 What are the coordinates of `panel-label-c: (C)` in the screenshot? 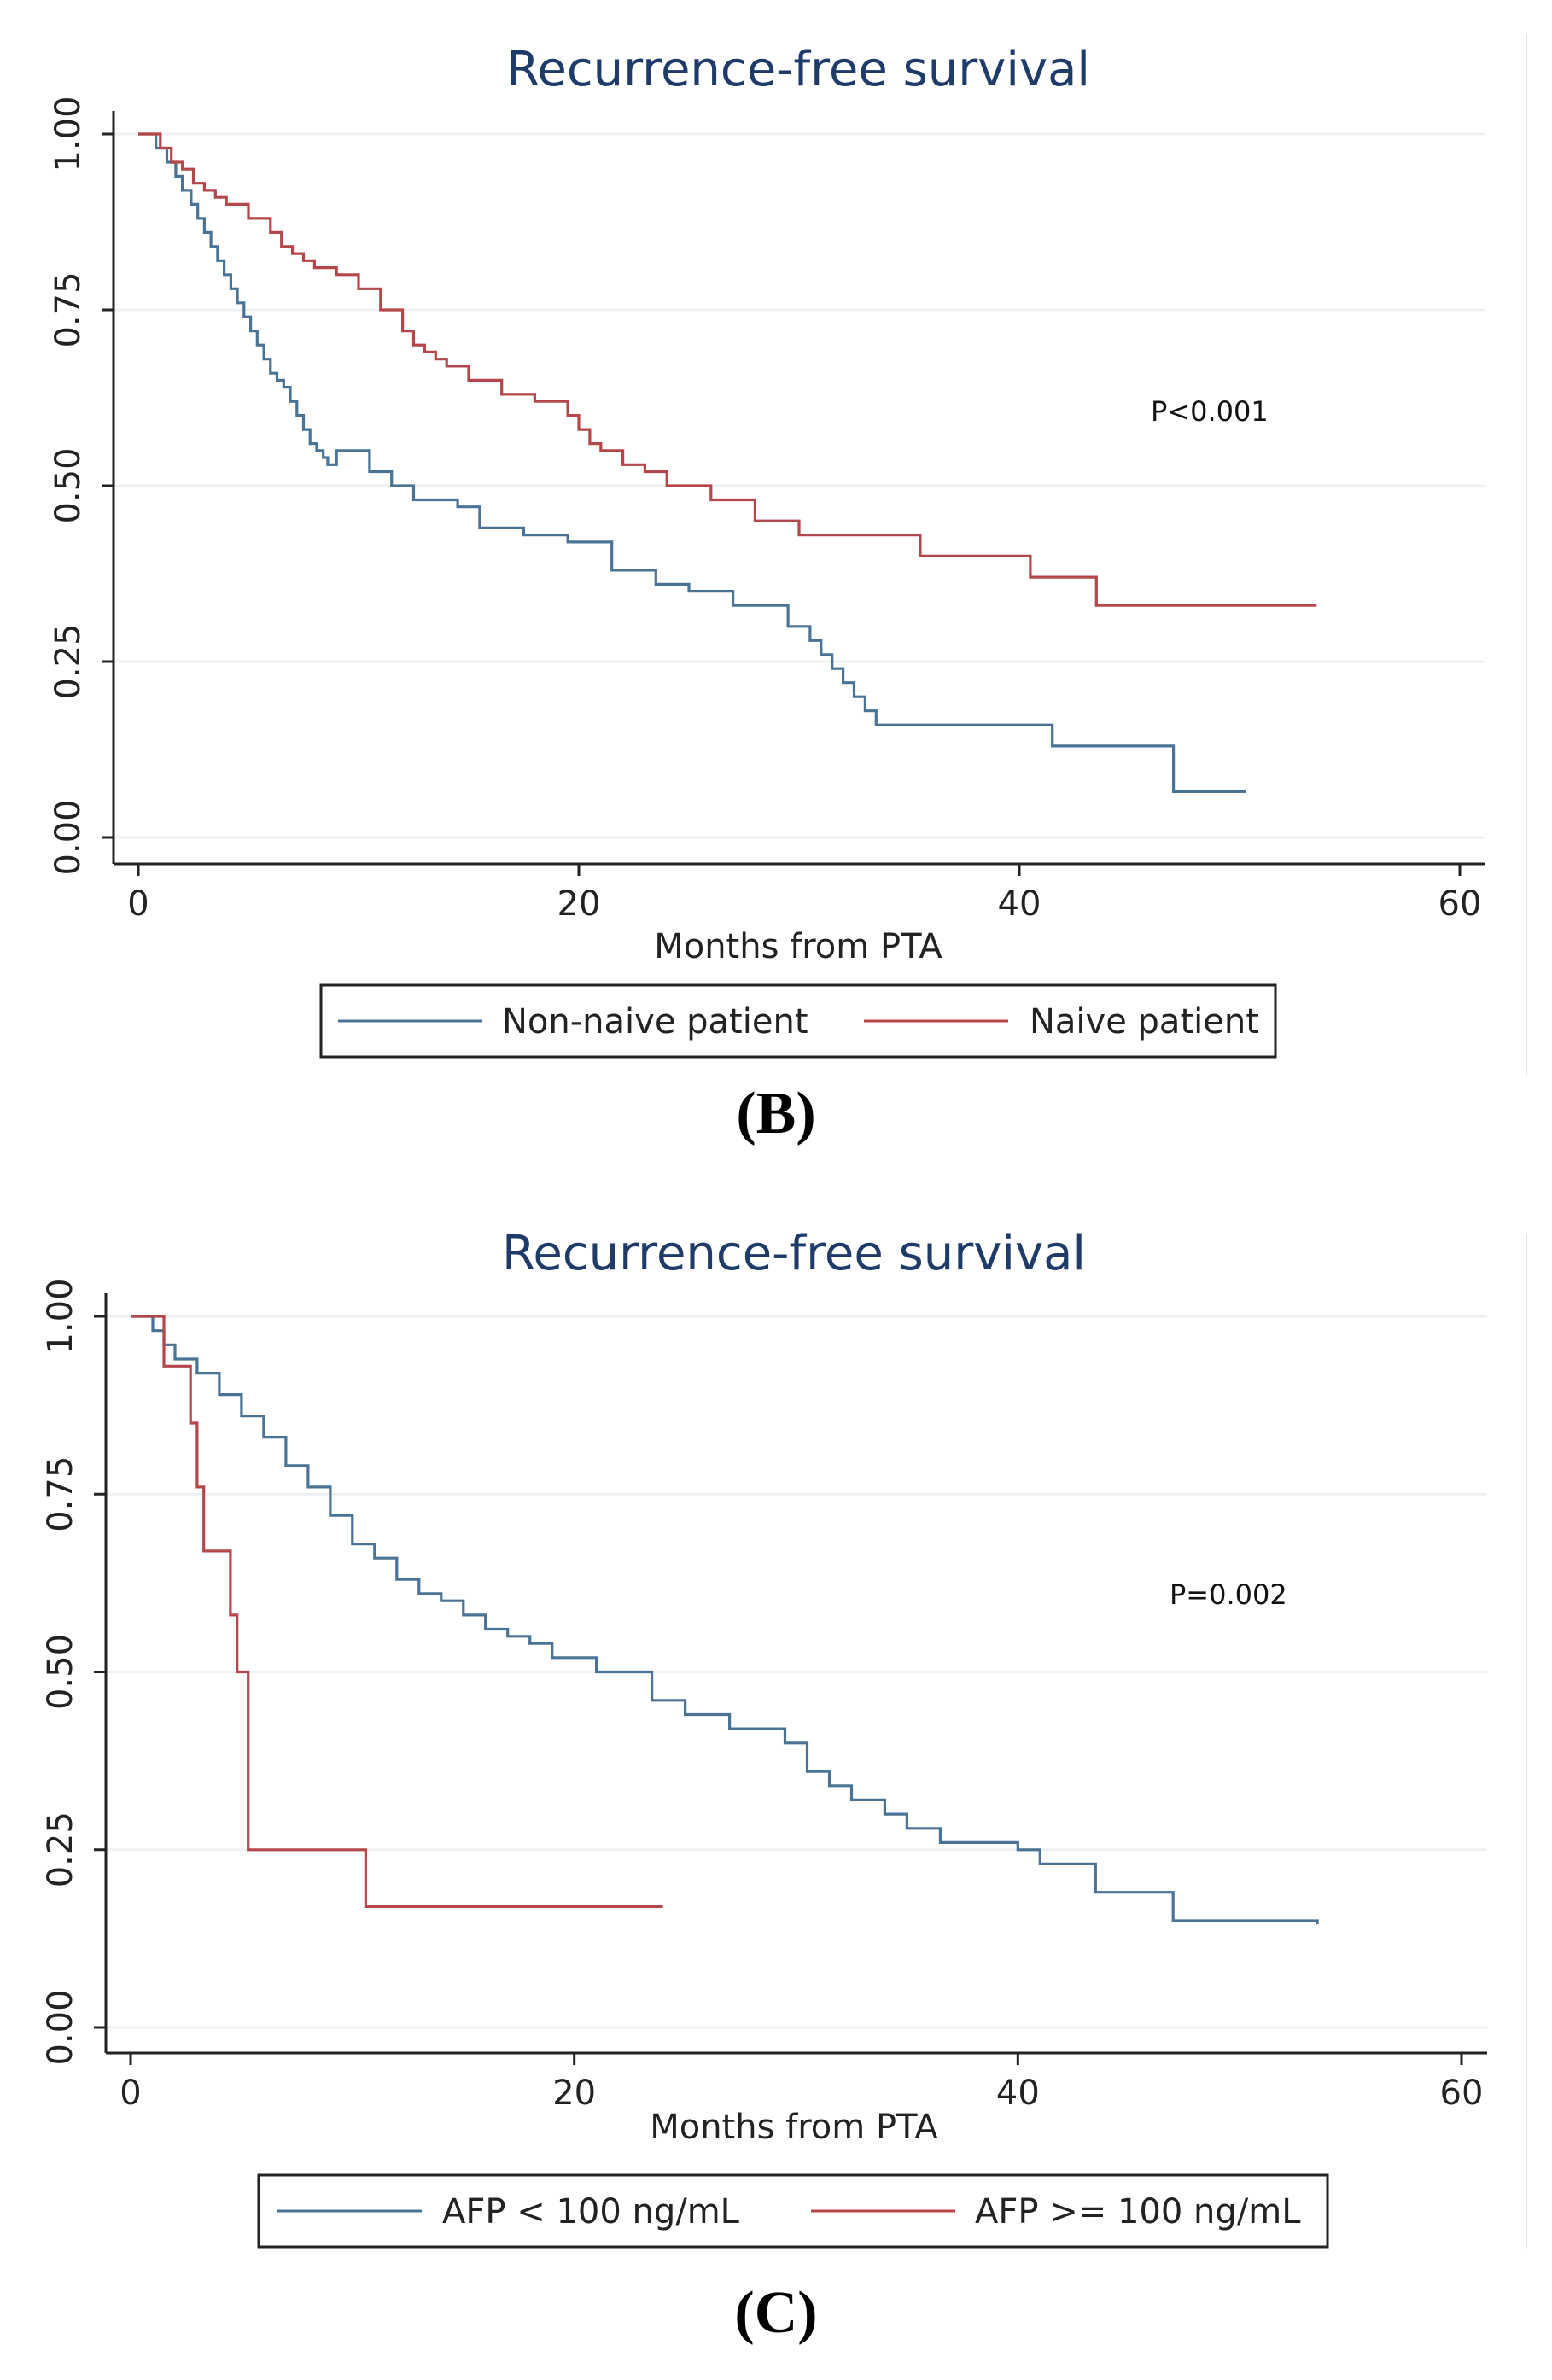 It's located at (776, 2313).